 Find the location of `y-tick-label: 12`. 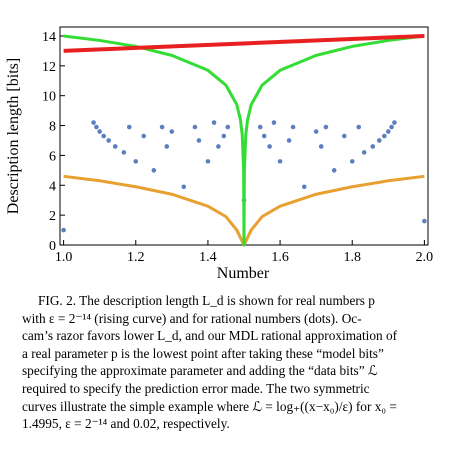

y-tick-label: 12 is located at coordinates (49, 67).